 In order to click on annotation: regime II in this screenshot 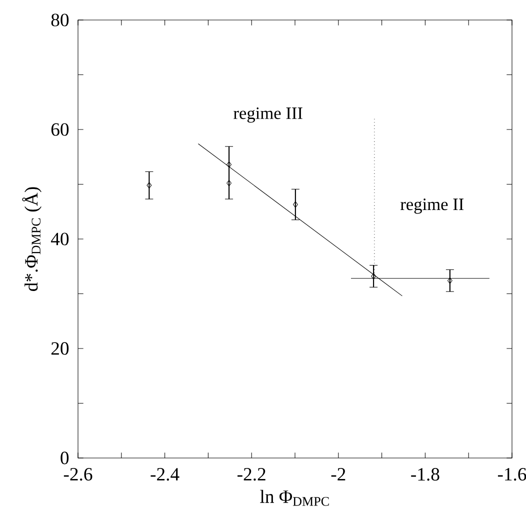, I will do `click(432, 206)`.